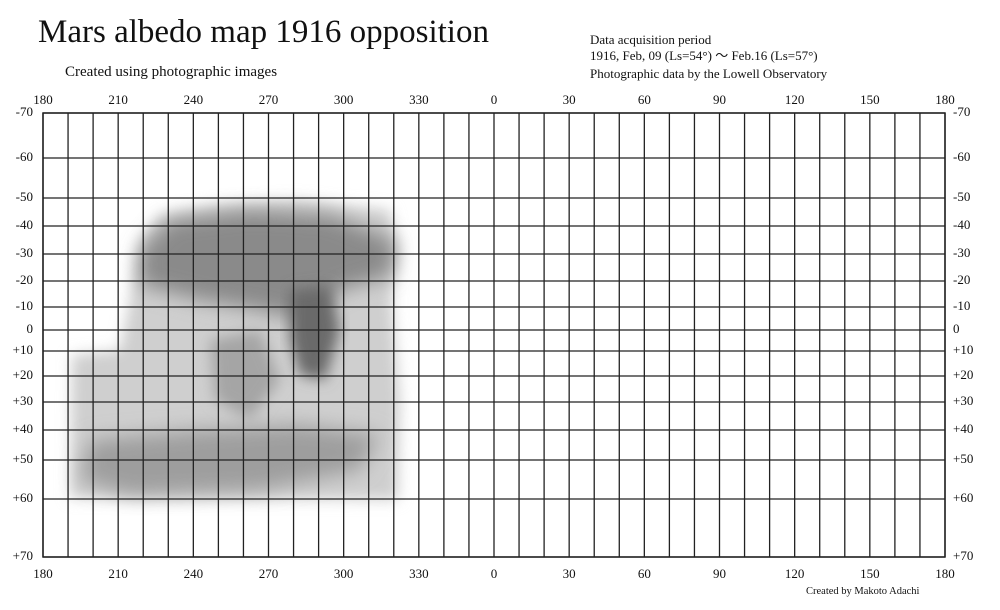  I want to click on title: Mars albedo map 1916 opposition, so click(263, 32).